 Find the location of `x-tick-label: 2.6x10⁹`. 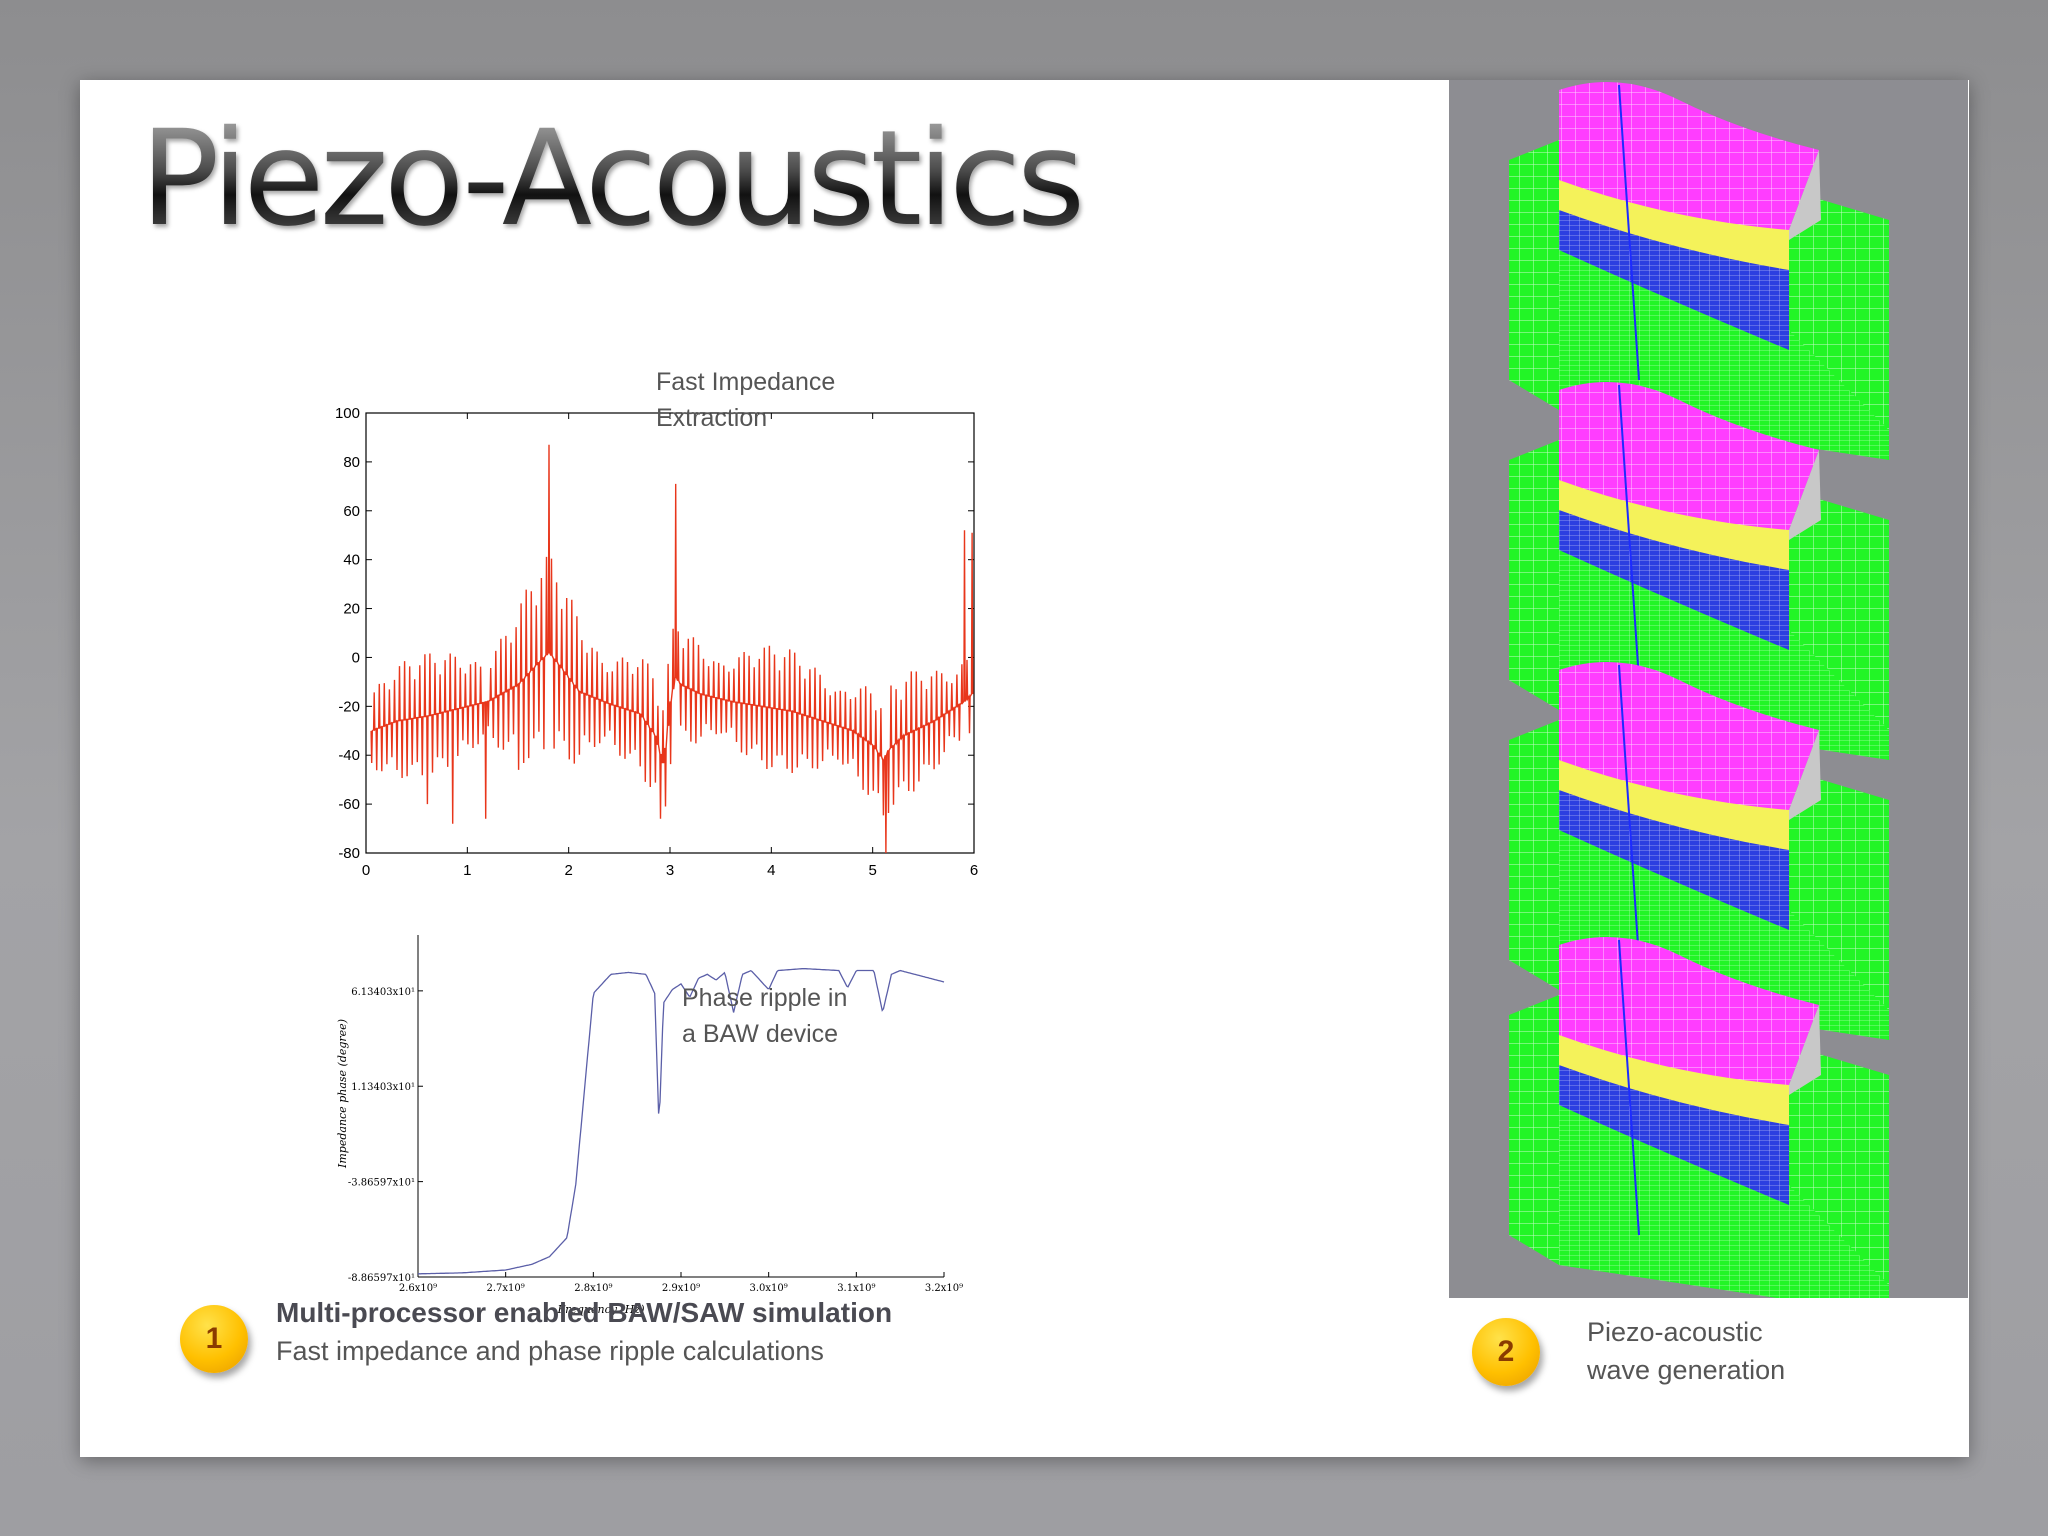

x-tick-label: 2.6x10⁹ is located at coordinates (418, 1288).